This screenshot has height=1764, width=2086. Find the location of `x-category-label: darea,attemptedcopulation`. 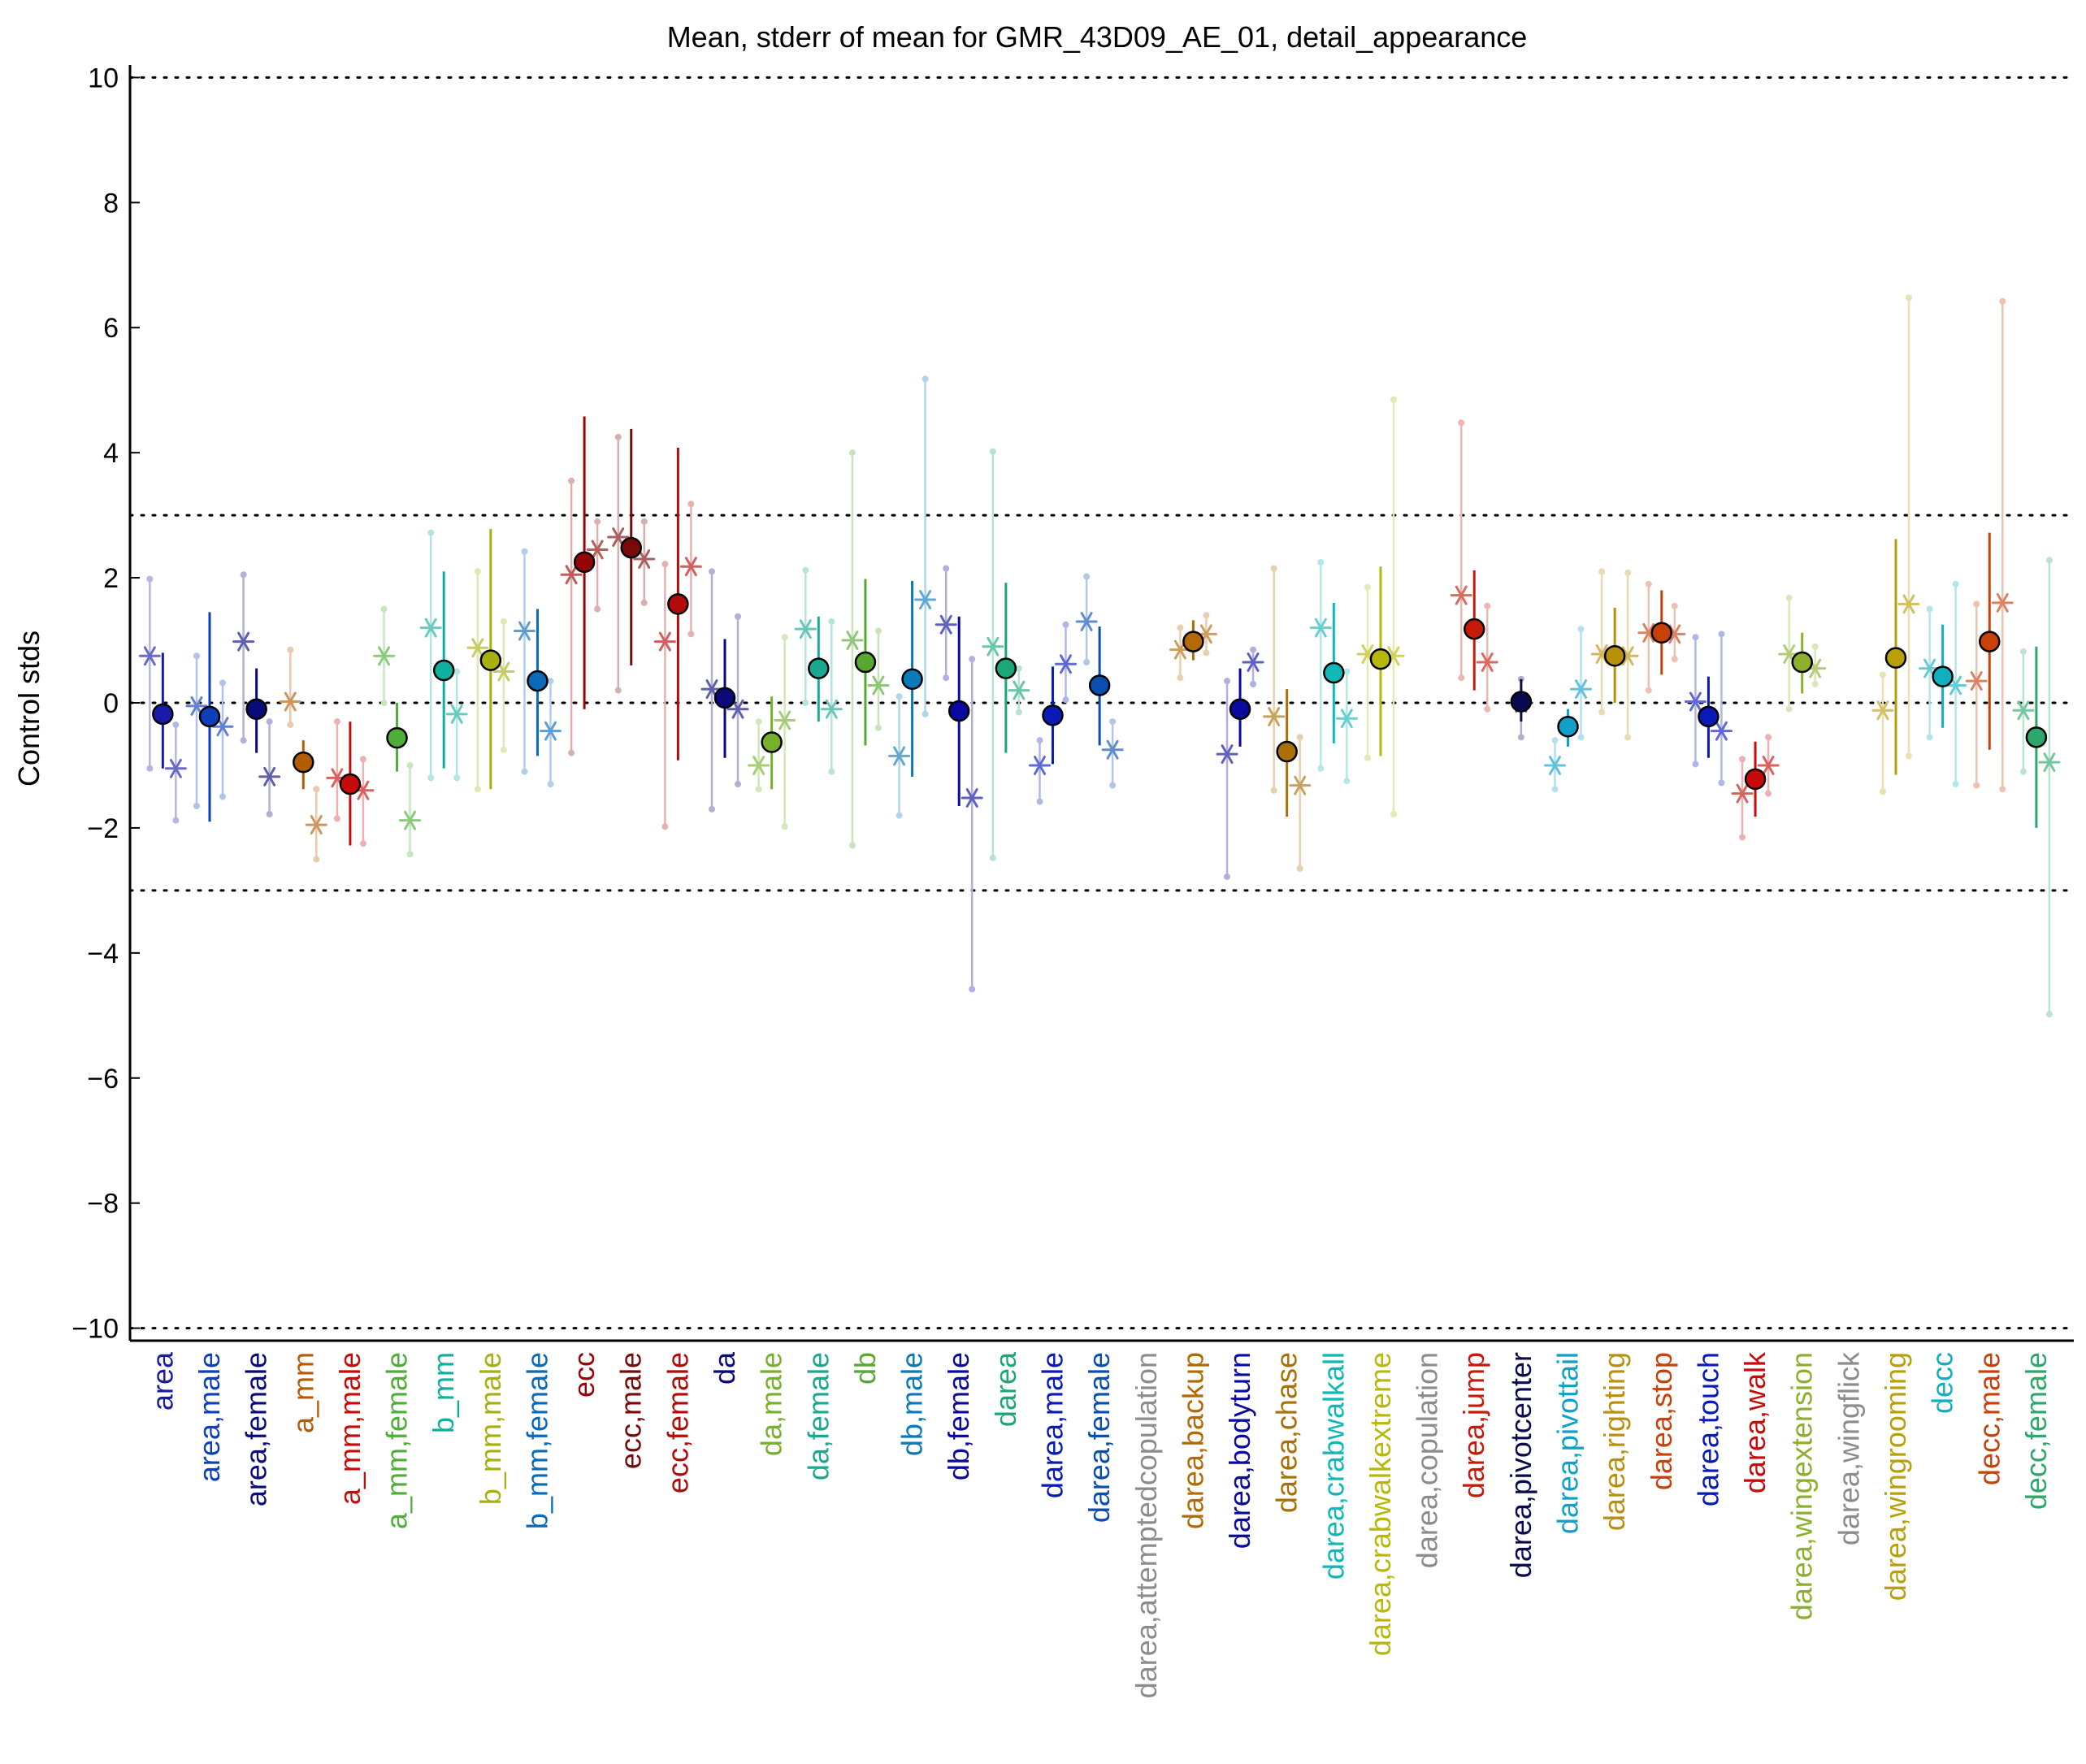

x-category-label: darea,attemptedcopulation is located at coordinates (1146, 1525).